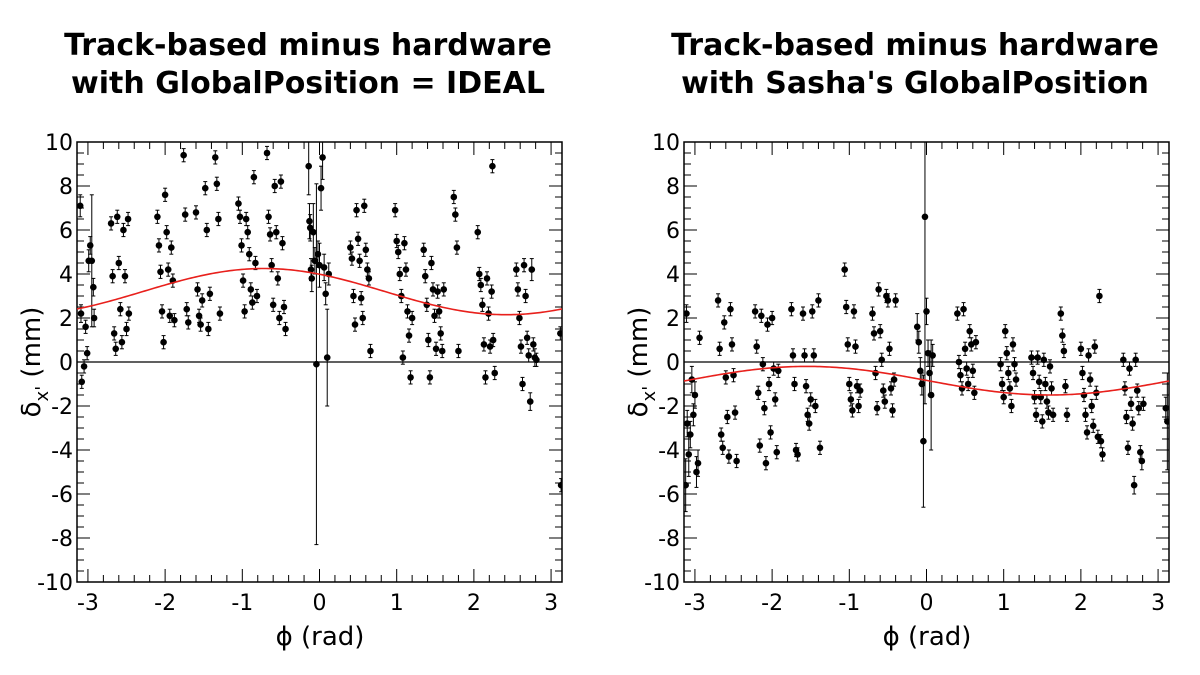 The width and height of the screenshot is (1200, 675). What do you see at coordinates (915, 45) in the screenshot?
I see `chart-title-line-1: Track-based minus hardware` at bounding box center [915, 45].